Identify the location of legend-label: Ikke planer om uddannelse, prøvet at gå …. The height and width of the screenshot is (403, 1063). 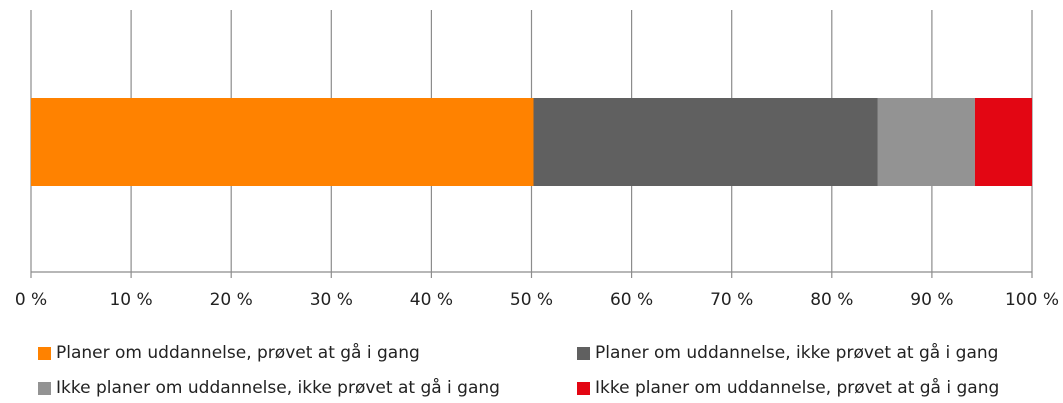
(797, 388).